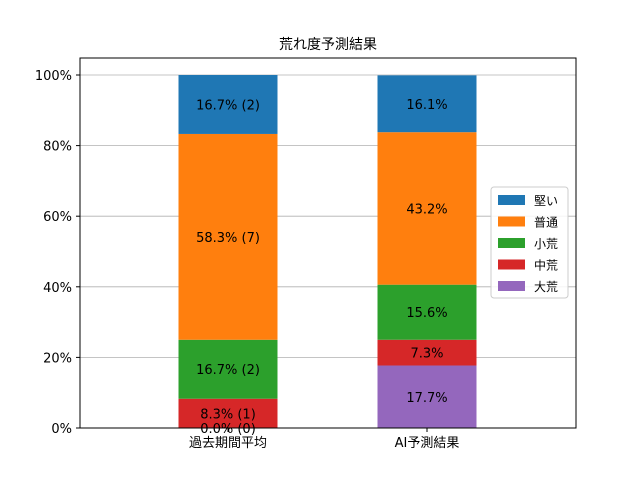 The width and height of the screenshot is (640, 480). Describe the element at coordinates (546, 201) in the screenshot. I see `legend-label: 堅い` at that location.